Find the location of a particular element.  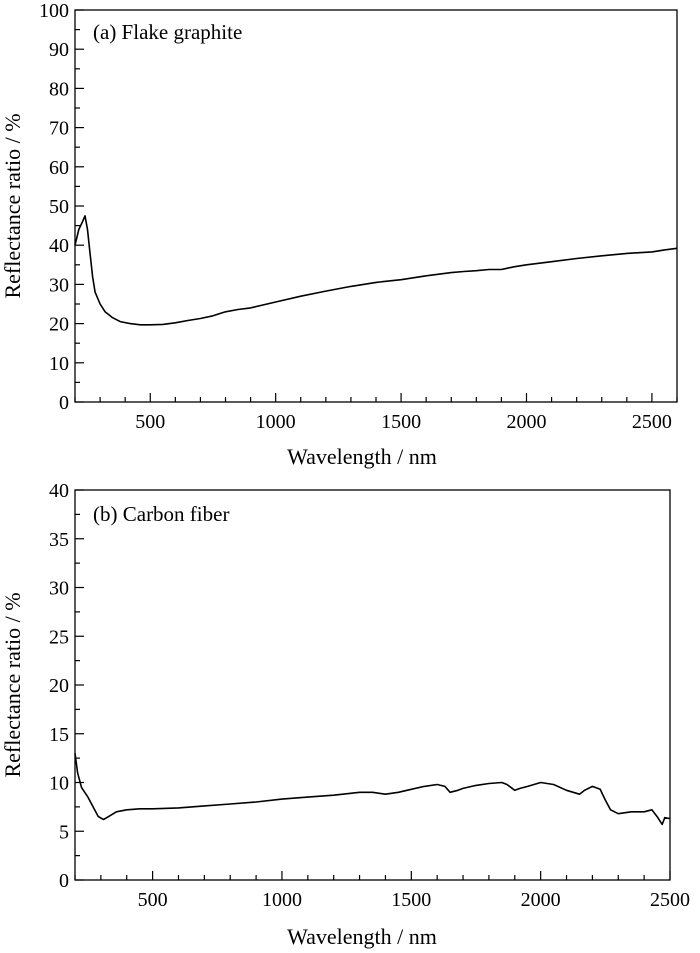

x-tick-label-a: 2500 is located at coordinates (652, 422).